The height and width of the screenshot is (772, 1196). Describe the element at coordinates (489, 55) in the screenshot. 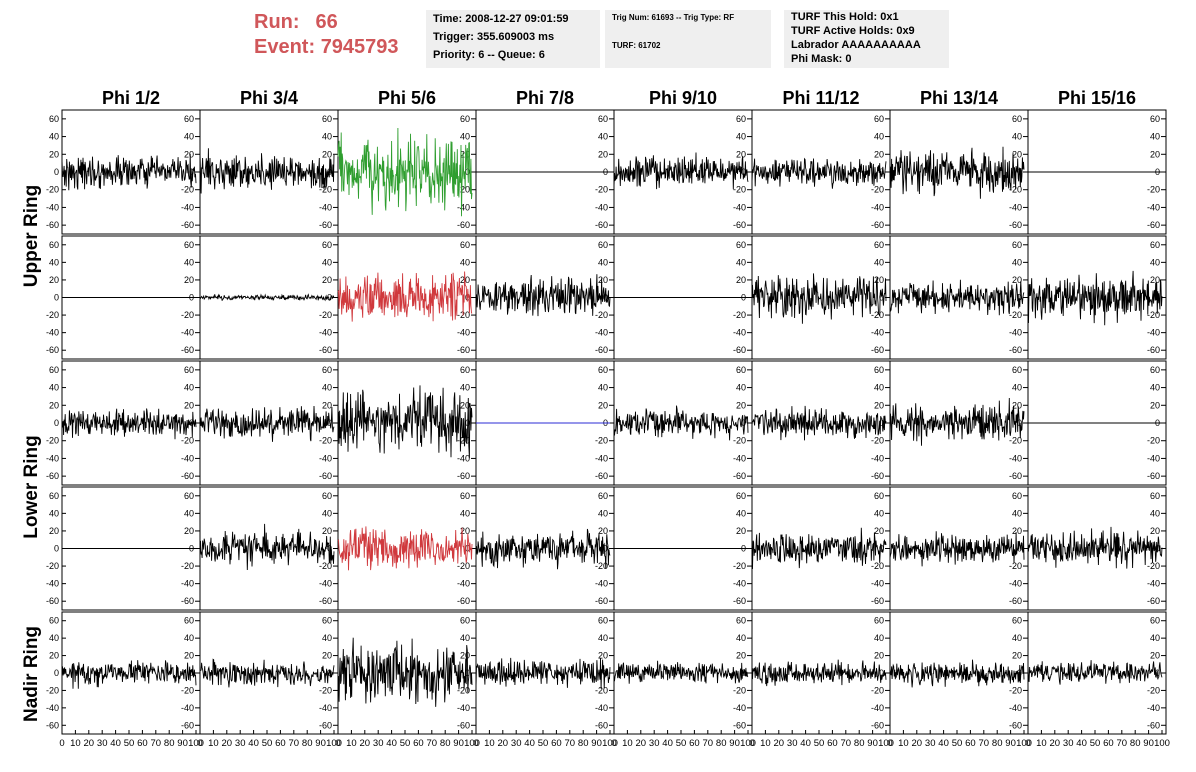

I see `priority-text: Priority: 6 -- Queue: 6` at that location.